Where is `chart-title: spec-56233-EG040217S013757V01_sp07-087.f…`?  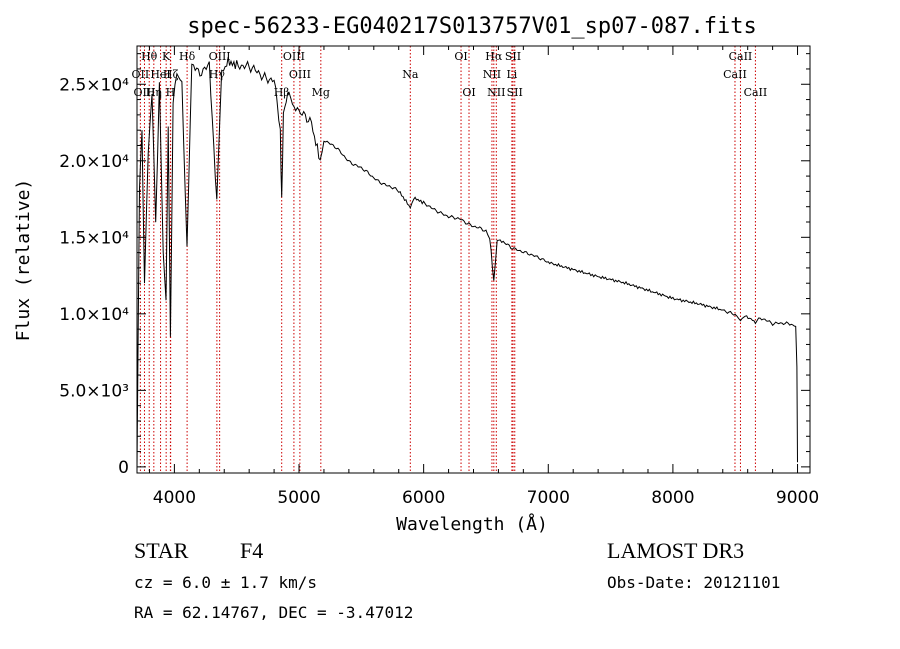
chart-title: spec-56233-EG040217S013757V01_sp07-087.f… is located at coordinates (472, 26).